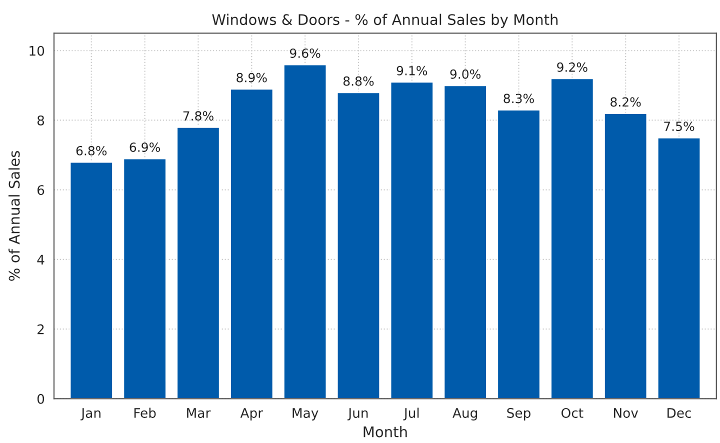 The width and height of the screenshot is (720, 443). Describe the element at coordinates (412, 71) in the screenshot. I see `data-label: 9.1%` at that location.